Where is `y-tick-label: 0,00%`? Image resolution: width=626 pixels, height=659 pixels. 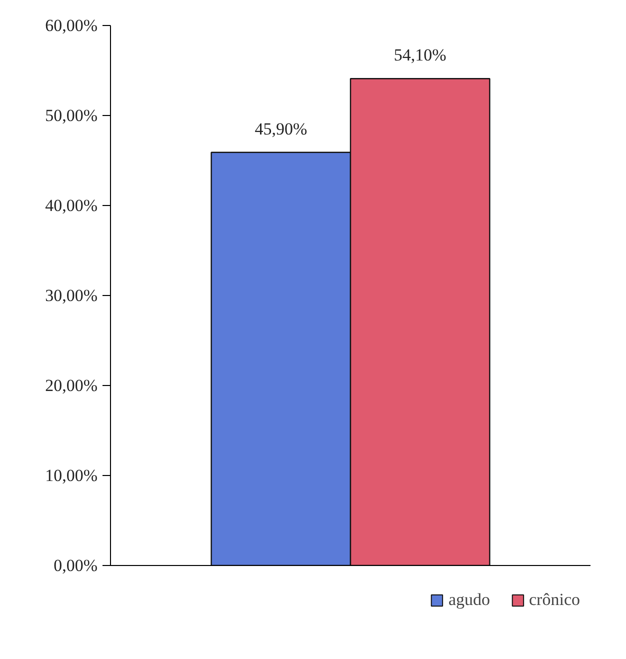 y-tick-label: 0,00% is located at coordinates (76, 565).